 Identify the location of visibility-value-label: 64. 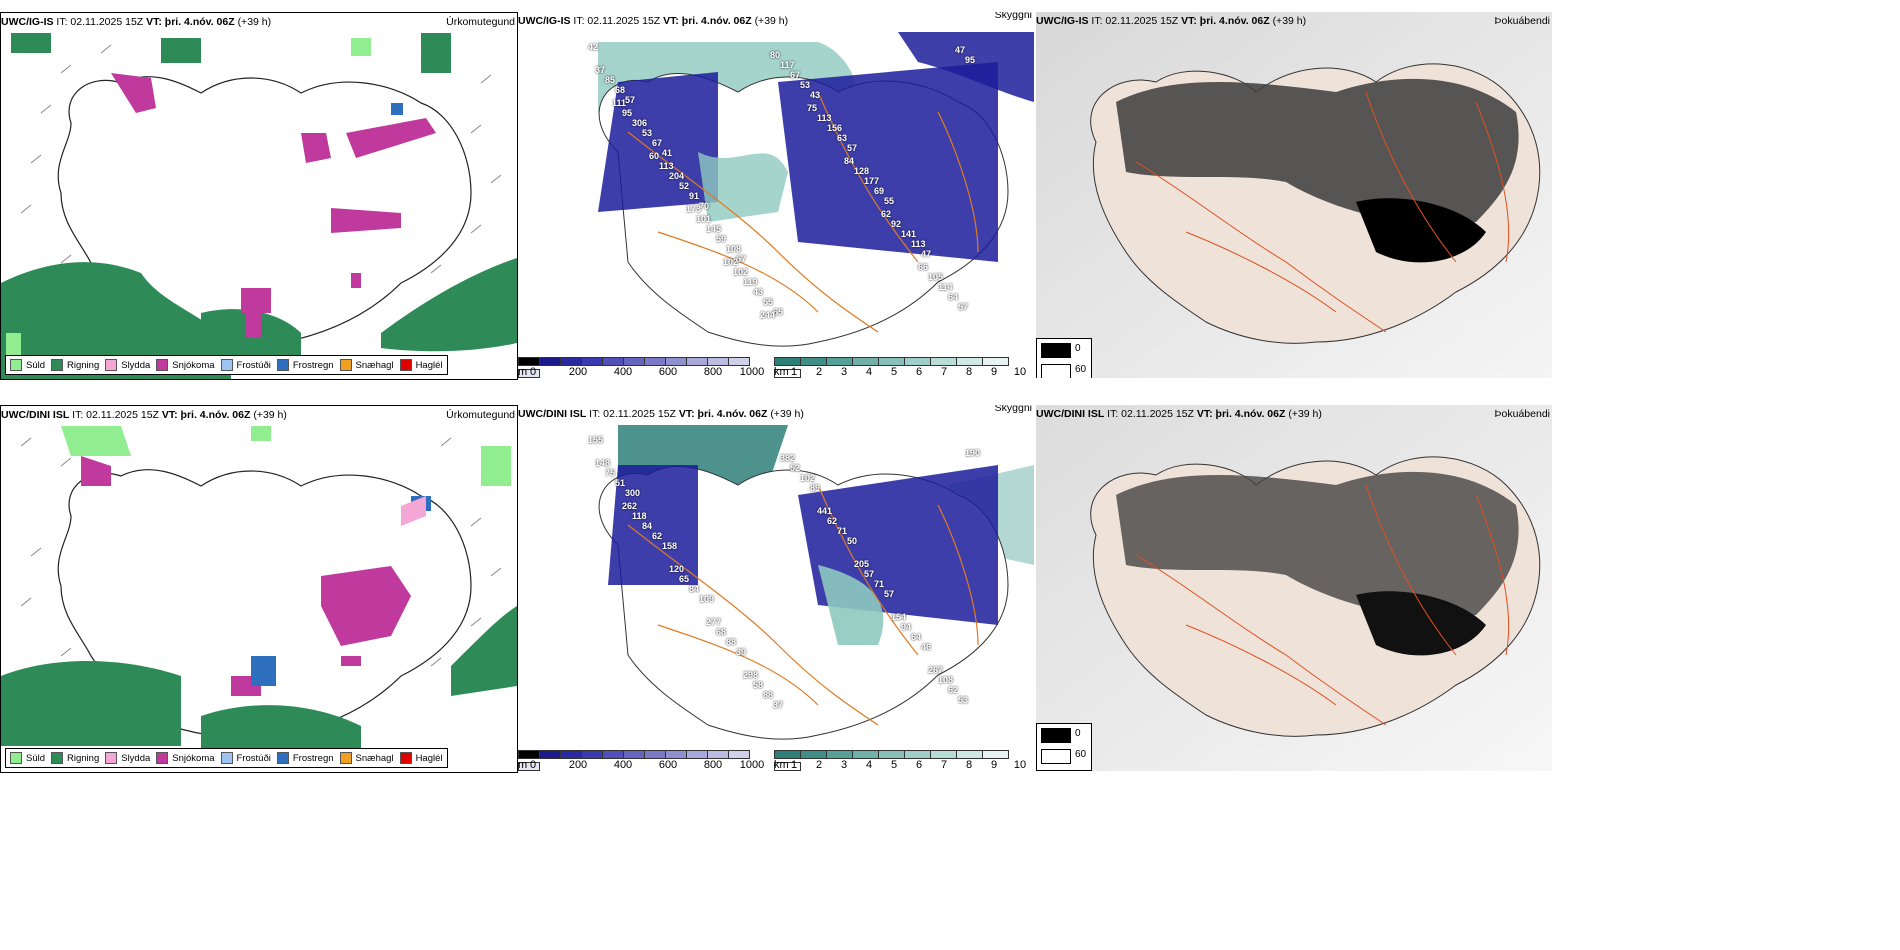
(953, 297).